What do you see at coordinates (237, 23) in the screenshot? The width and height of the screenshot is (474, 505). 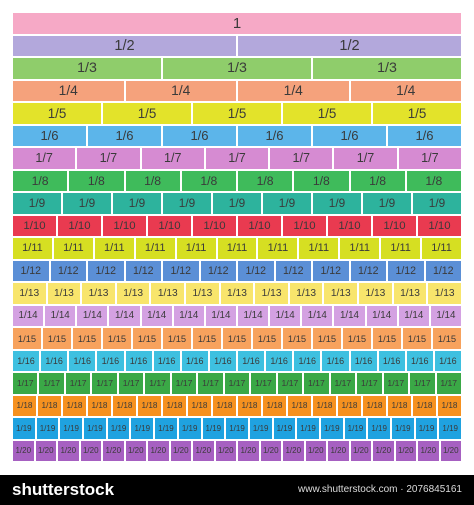 I see `fraction-row: 1` at bounding box center [237, 23].